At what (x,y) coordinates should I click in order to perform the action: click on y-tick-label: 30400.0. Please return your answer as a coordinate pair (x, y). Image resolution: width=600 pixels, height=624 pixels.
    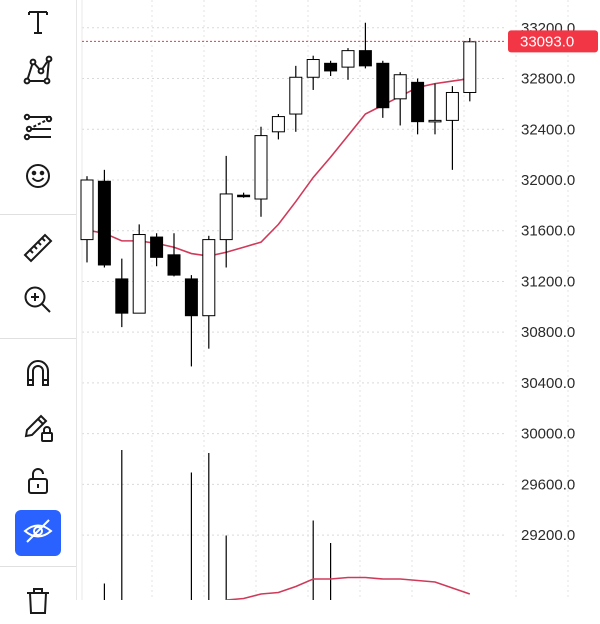
    Looking at the image, I should click on (548, 383).